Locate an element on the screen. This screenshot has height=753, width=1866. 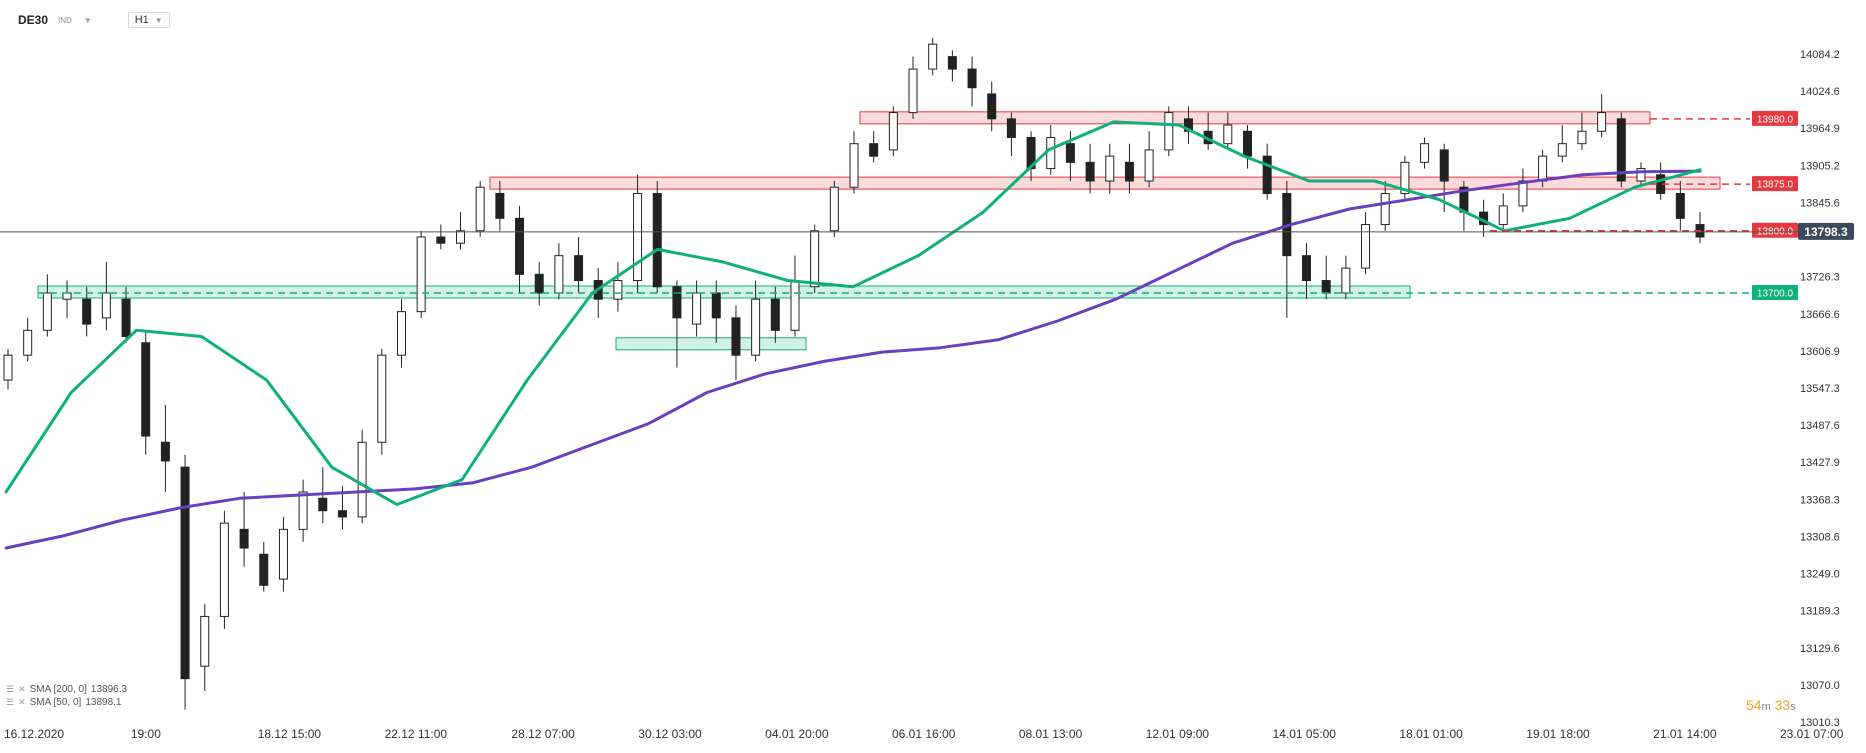
price-tick-label: 13070.0 is located at coordinates (1820, 686).